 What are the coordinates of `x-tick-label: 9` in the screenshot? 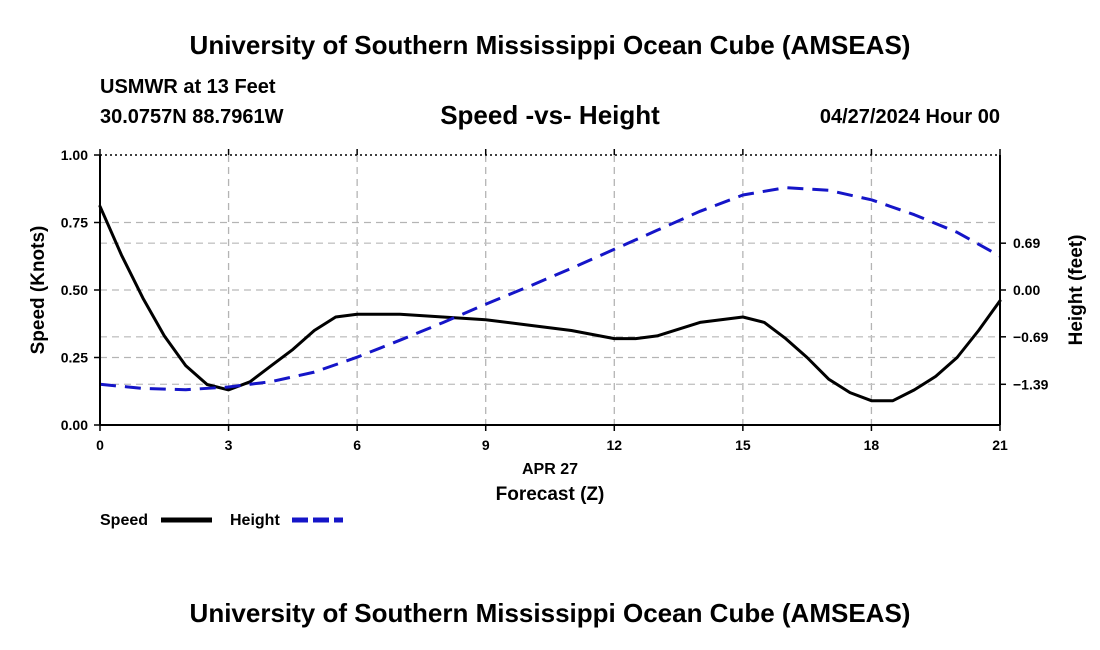 It's located at (486, 445).